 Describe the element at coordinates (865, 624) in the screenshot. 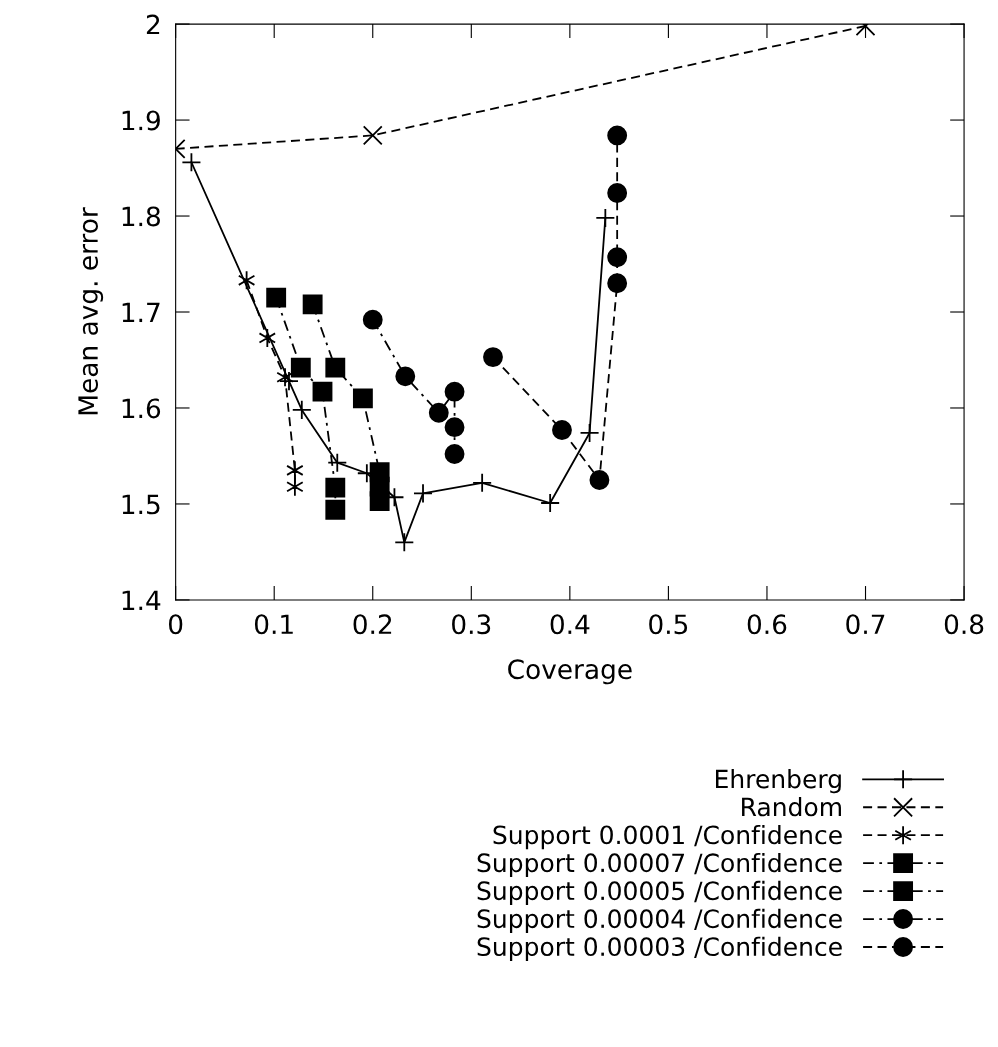

I see `x-tick-label: 0.7` at that location.